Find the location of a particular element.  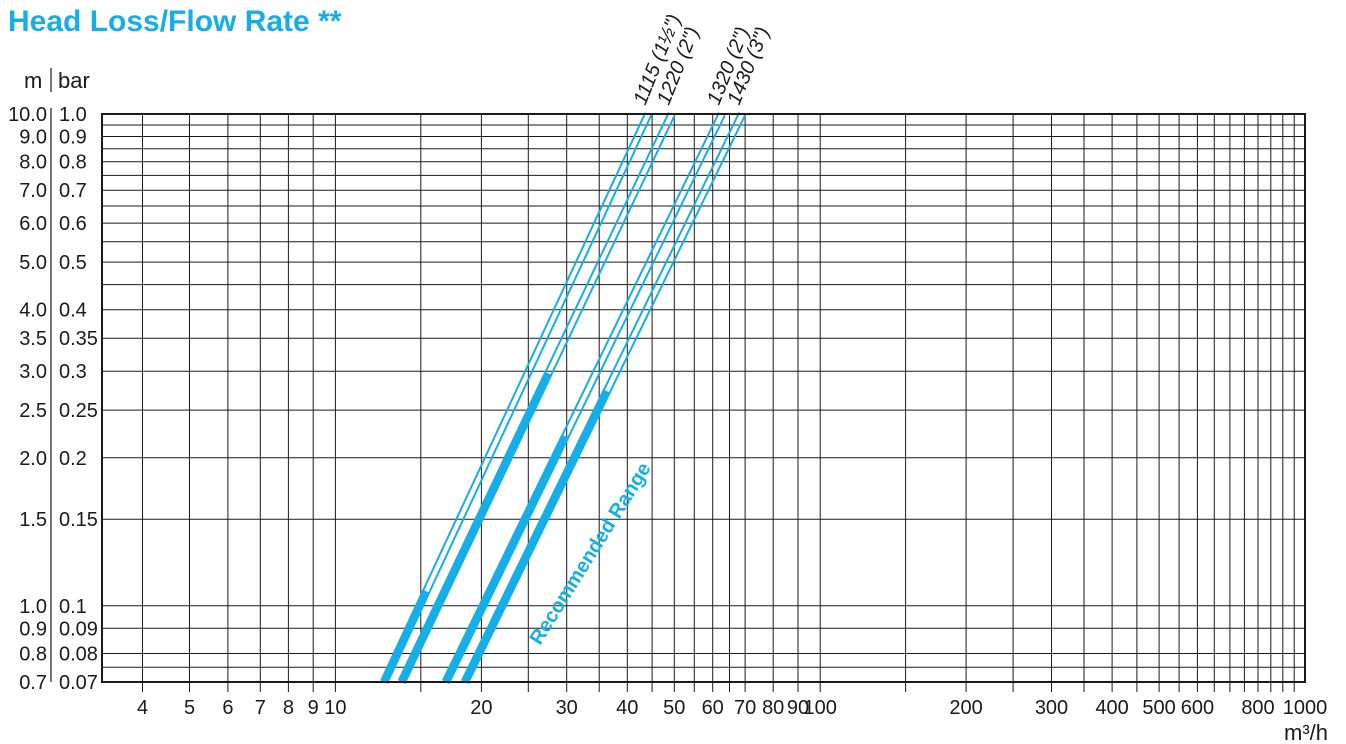

x-tick-label: 500 is located at coordinates (1158, 708).